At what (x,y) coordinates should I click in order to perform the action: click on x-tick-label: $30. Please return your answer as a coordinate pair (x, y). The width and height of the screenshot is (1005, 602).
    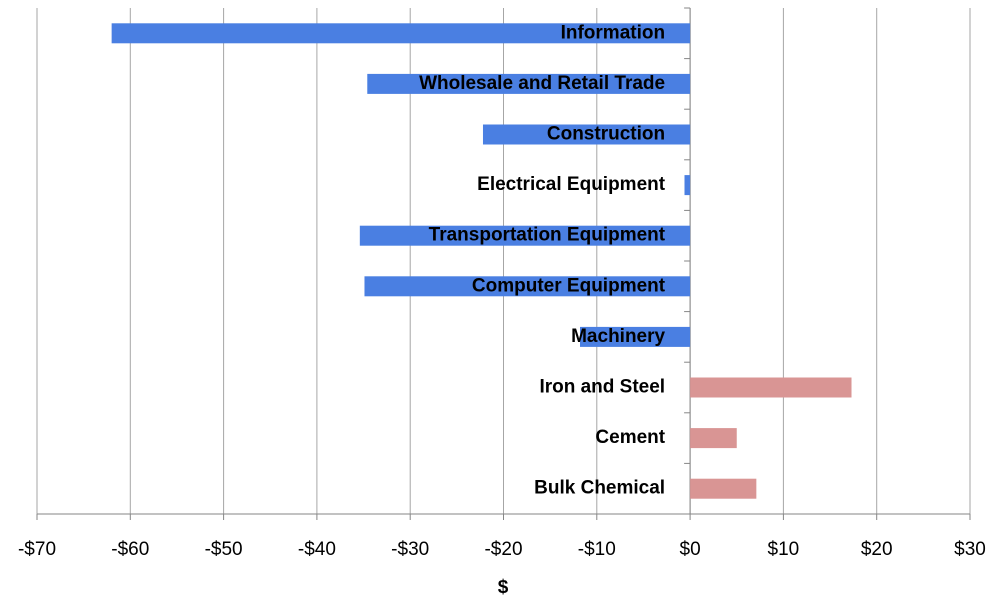
    Looking at the image, I should click on (970, 549).